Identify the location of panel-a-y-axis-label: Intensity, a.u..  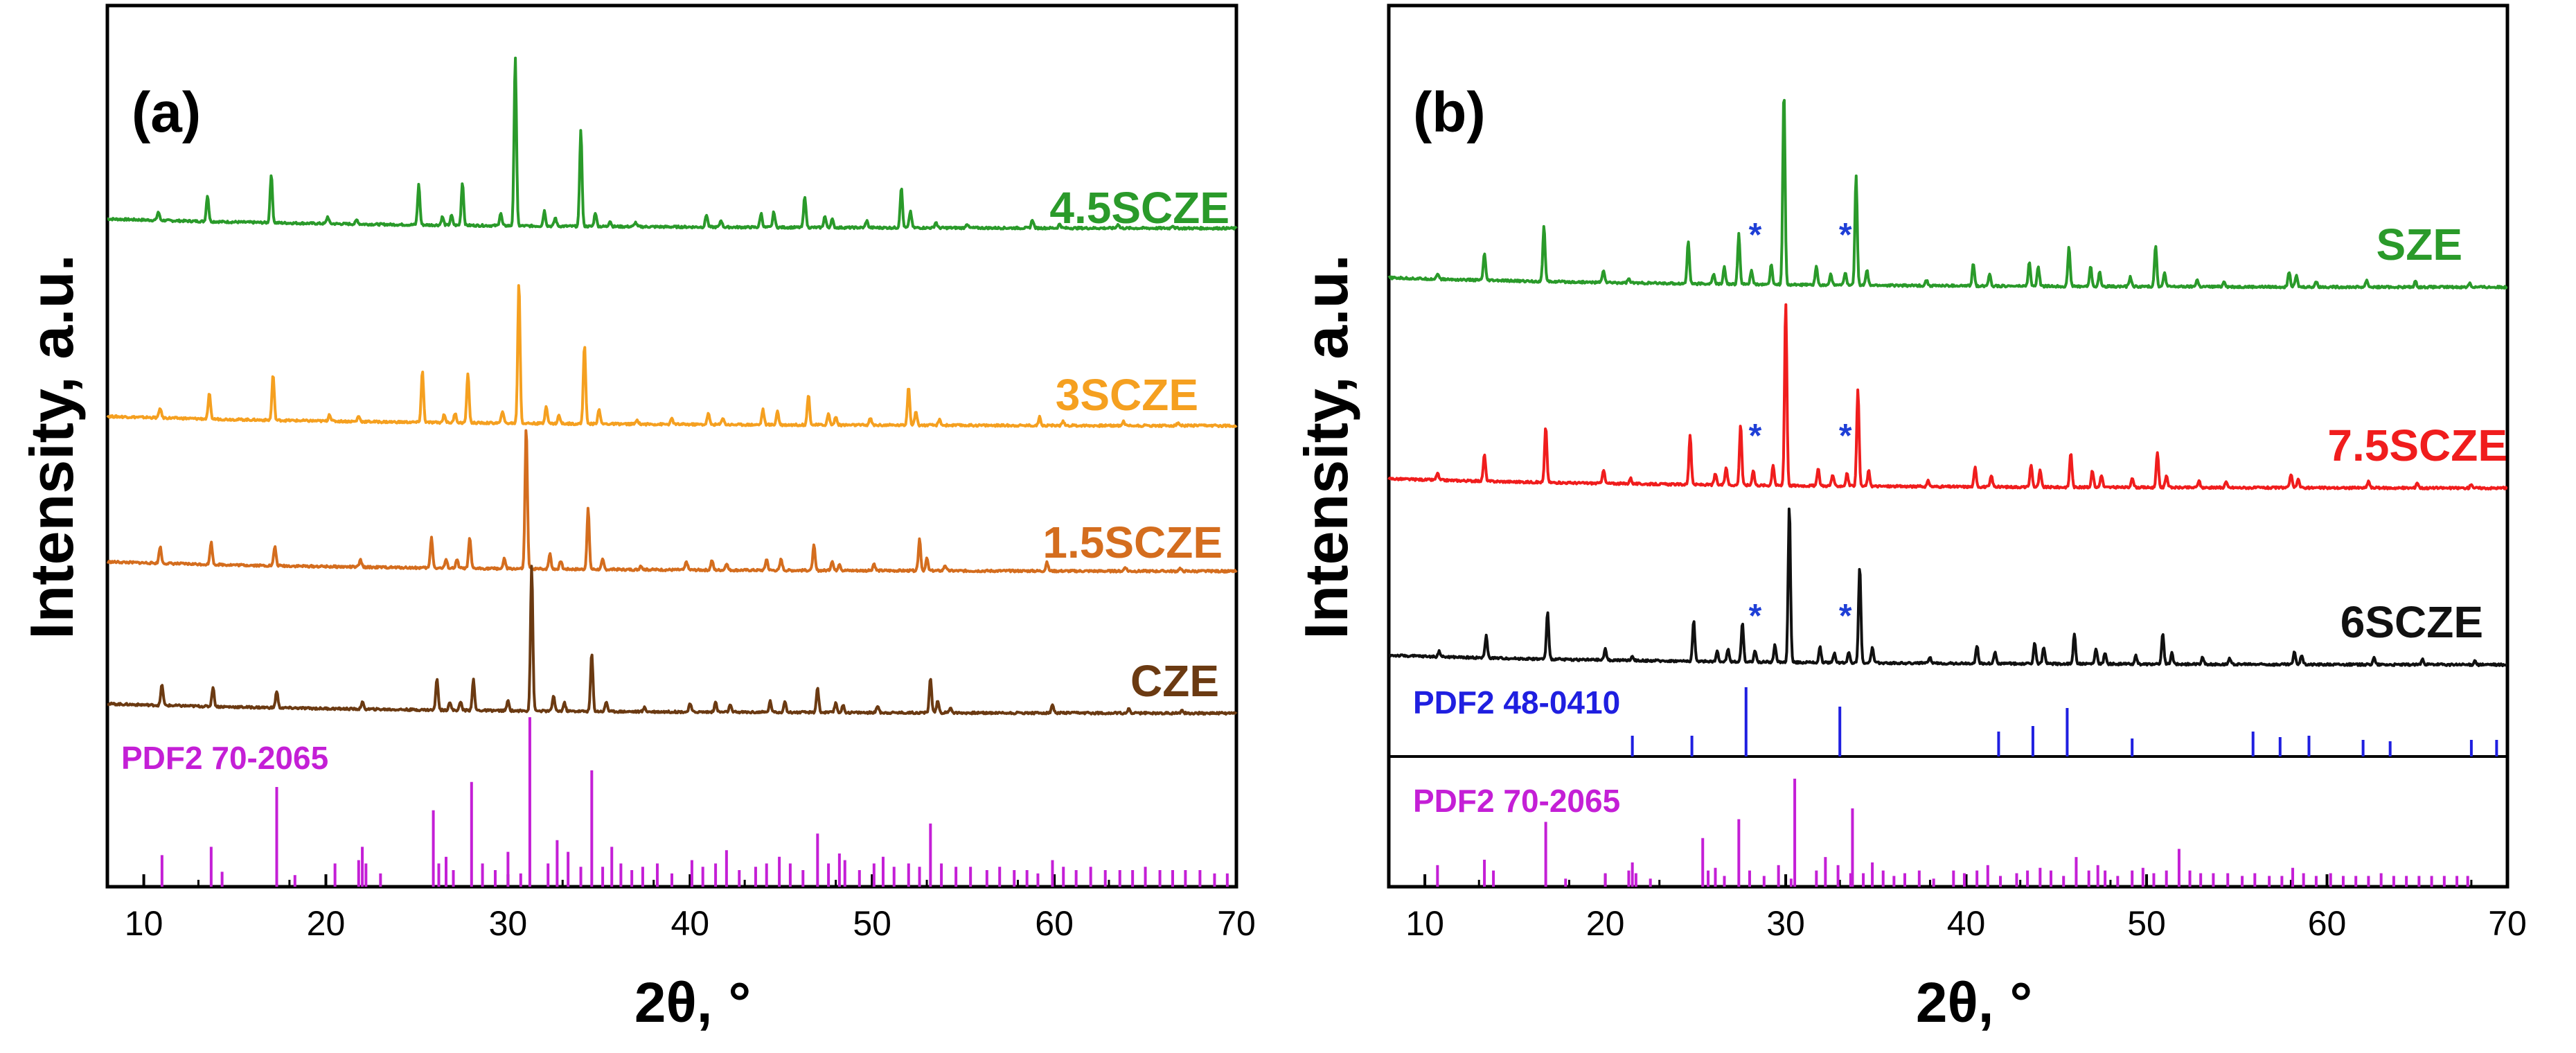
(51, 446).